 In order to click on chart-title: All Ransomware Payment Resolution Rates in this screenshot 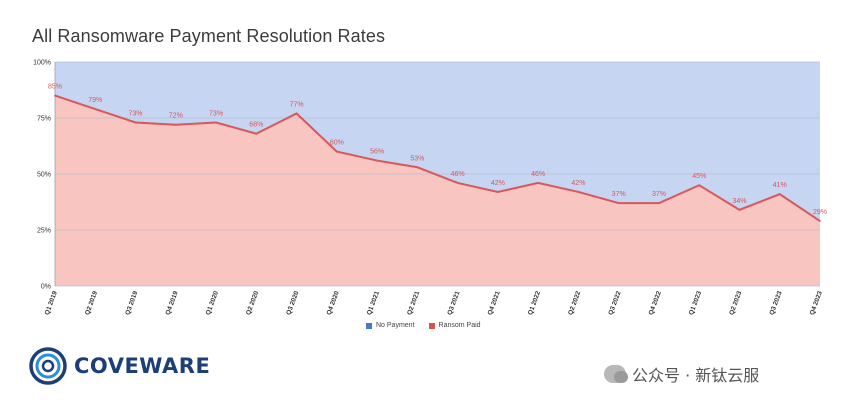, I will do `click(209, 36)`.